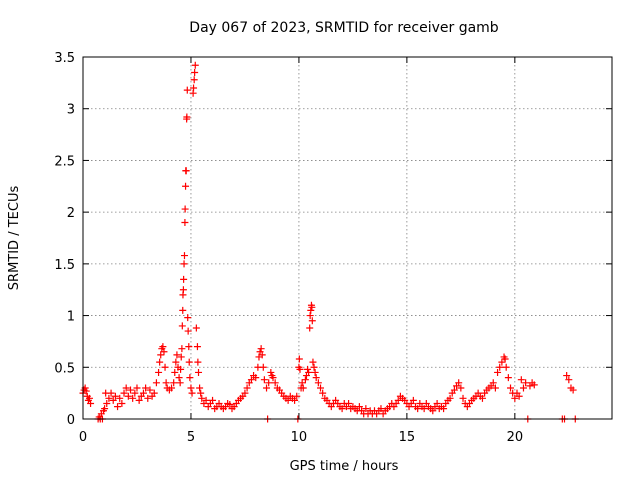 The width and height of the screenshot is (640, 480). What do you see at coordinates (71, 110) in the screenshot?
I see `y-tick-label: 3` at bounding box center [71, 110].